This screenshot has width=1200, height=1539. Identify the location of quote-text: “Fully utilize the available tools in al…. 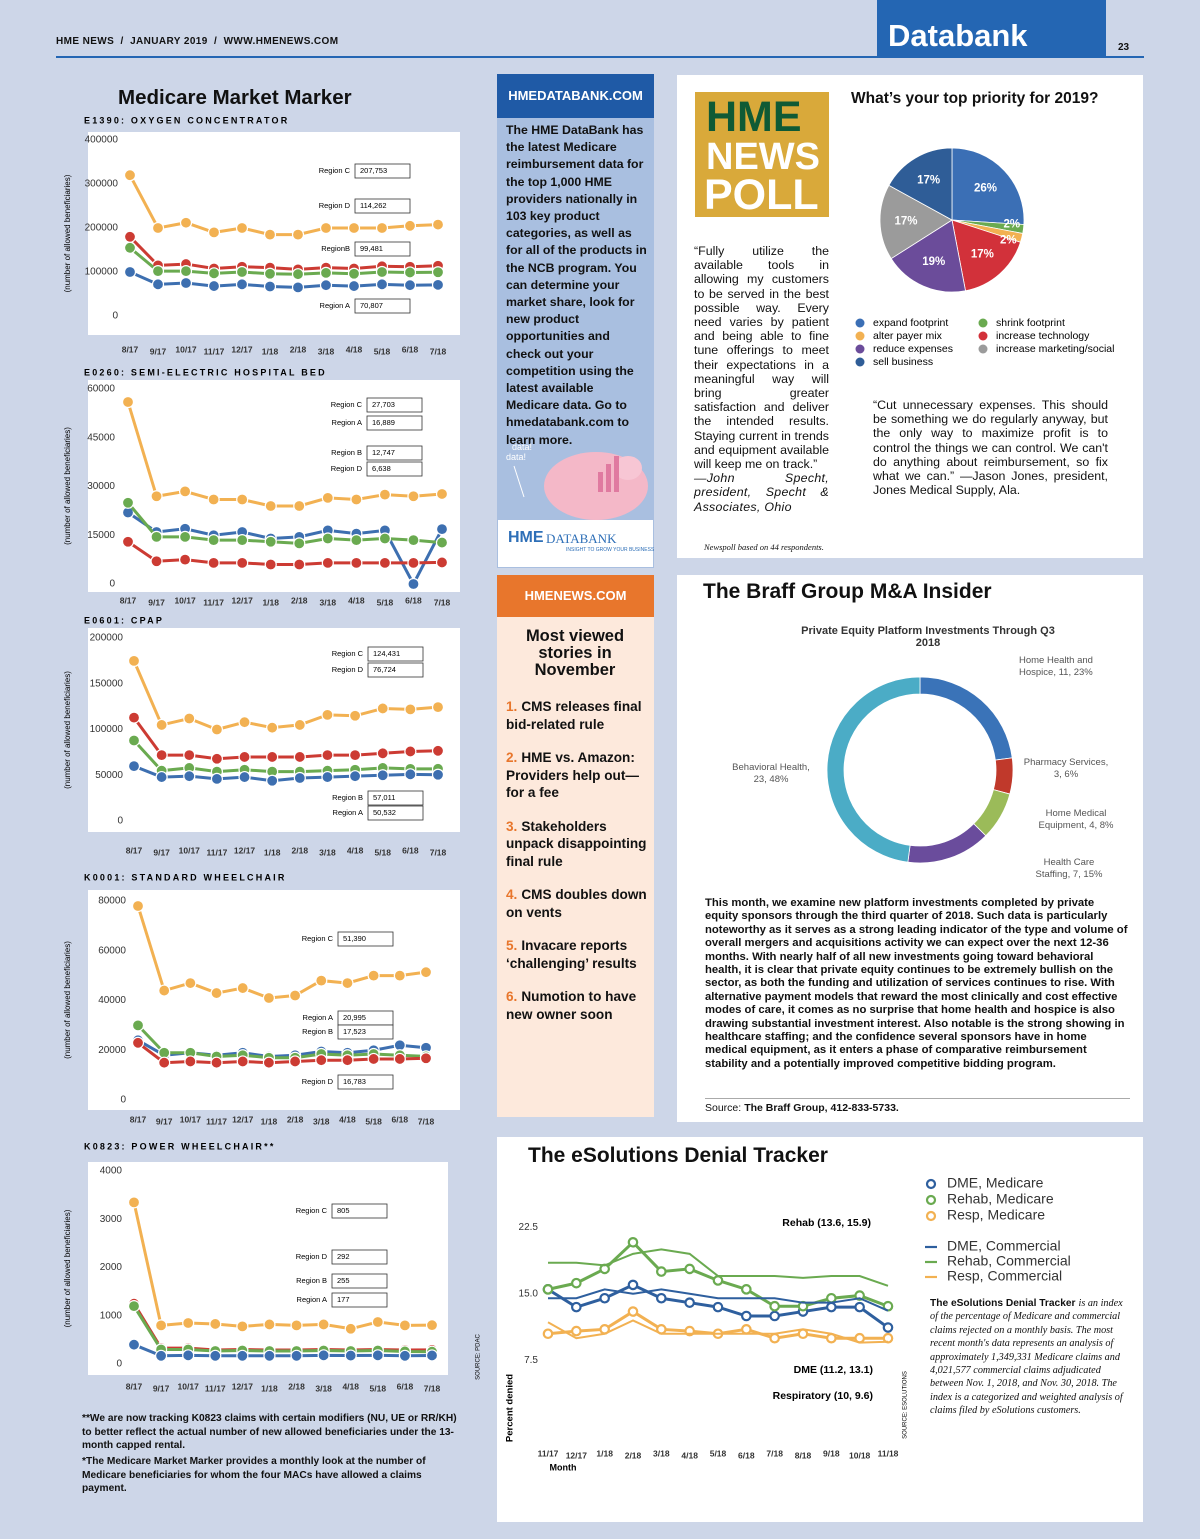
(761, 358).